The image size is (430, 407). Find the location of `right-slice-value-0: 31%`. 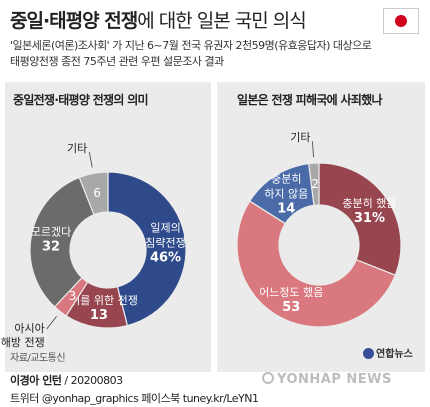

right-slice-value-0: 31% is located at coordinates (369, 218).